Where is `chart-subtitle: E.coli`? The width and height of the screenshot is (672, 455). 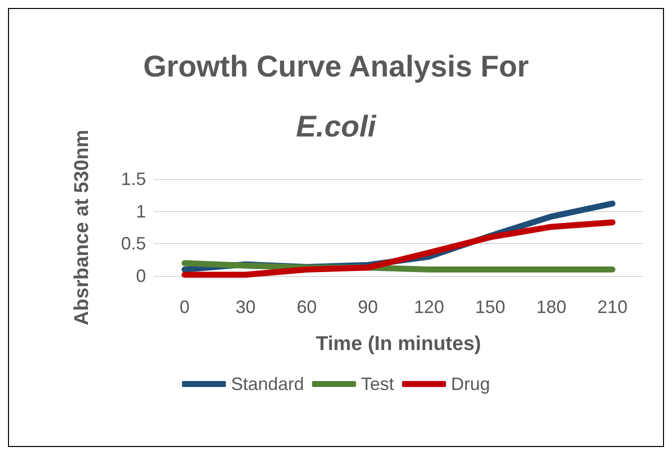 chart-subtitle: E.coli is located at coordinates (336, 127).